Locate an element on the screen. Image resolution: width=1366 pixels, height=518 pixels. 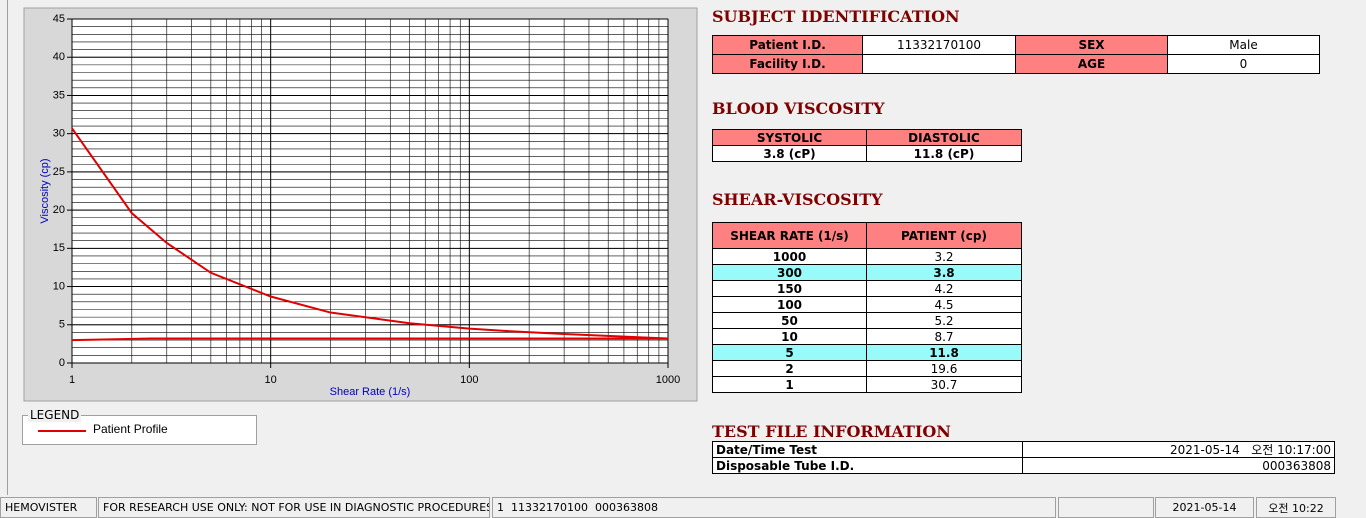
table-cell: 1 is located at coordinates (789, 384).